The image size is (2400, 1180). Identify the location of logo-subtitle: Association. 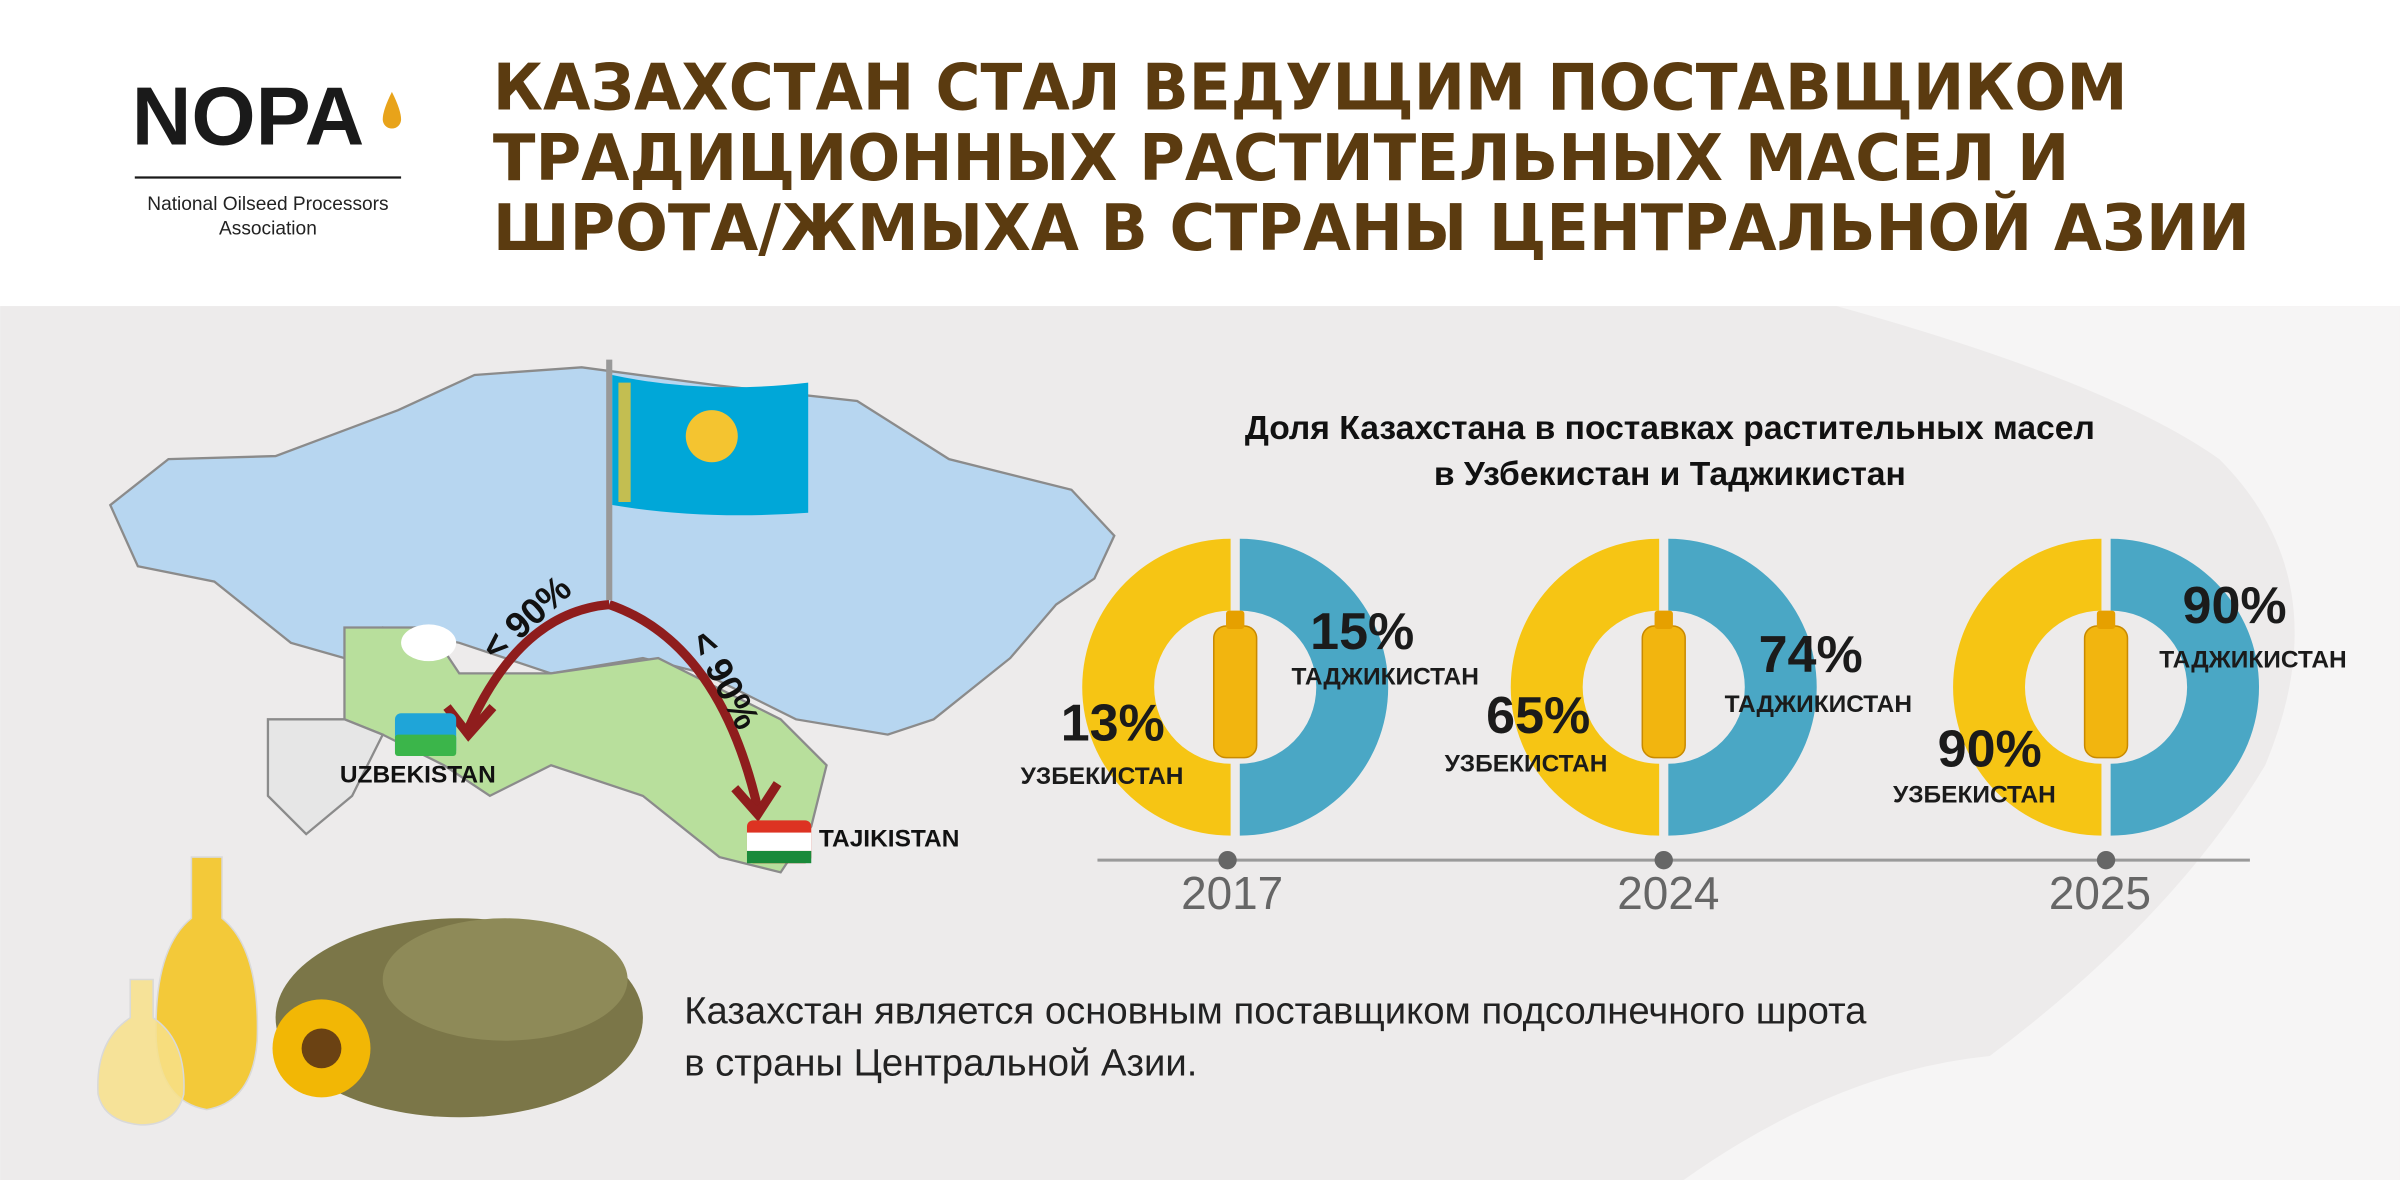
(268, 229).